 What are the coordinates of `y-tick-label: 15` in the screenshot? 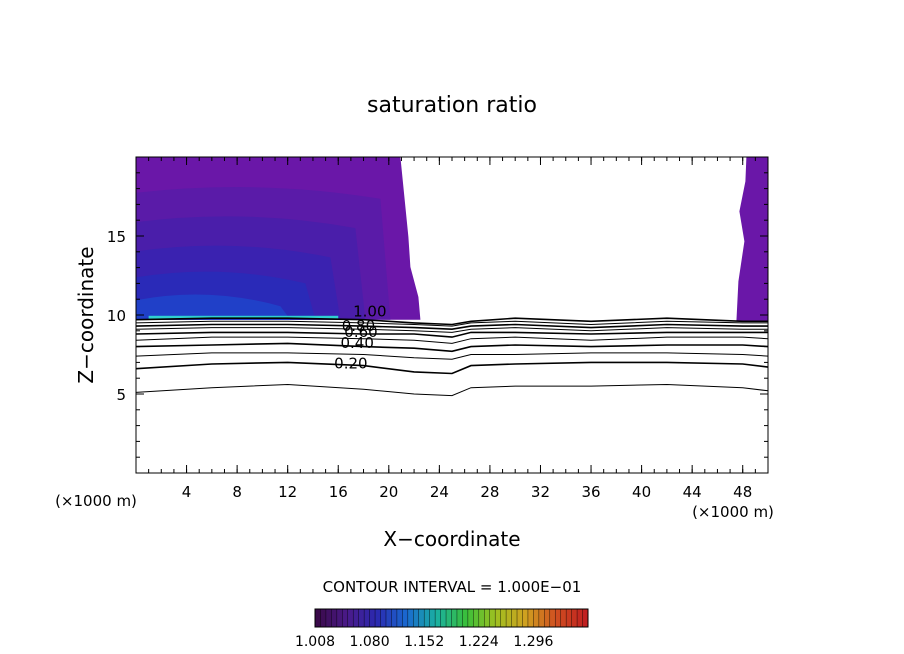 It's located at (116, 237).